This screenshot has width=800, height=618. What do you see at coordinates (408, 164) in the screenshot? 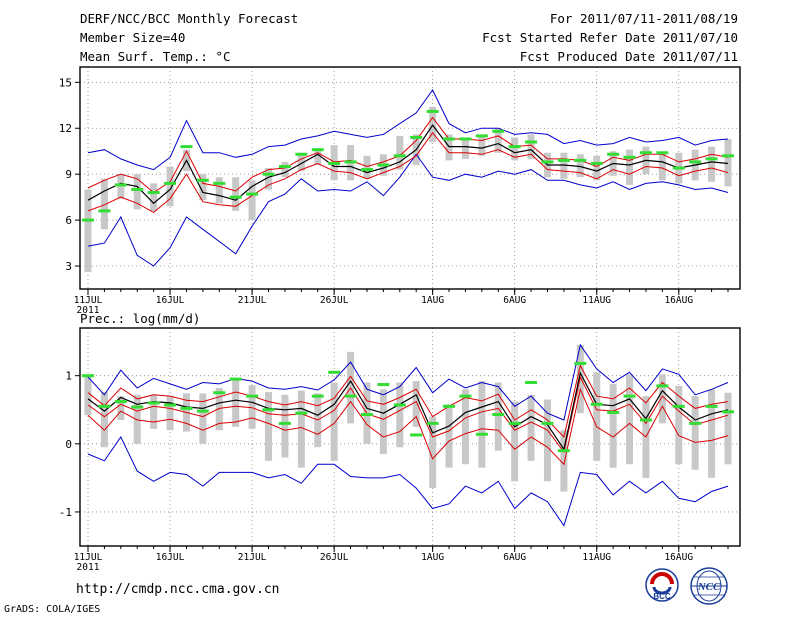
I see `temp-mean-line` at bounding box center [408, 164].